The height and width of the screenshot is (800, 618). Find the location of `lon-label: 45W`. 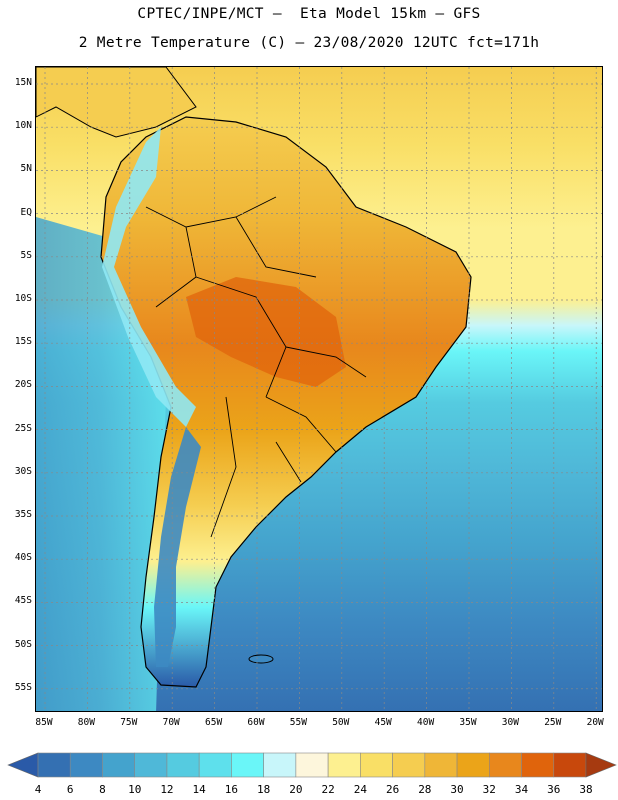

lon-label: 45W is located at coordinates (383, 722).